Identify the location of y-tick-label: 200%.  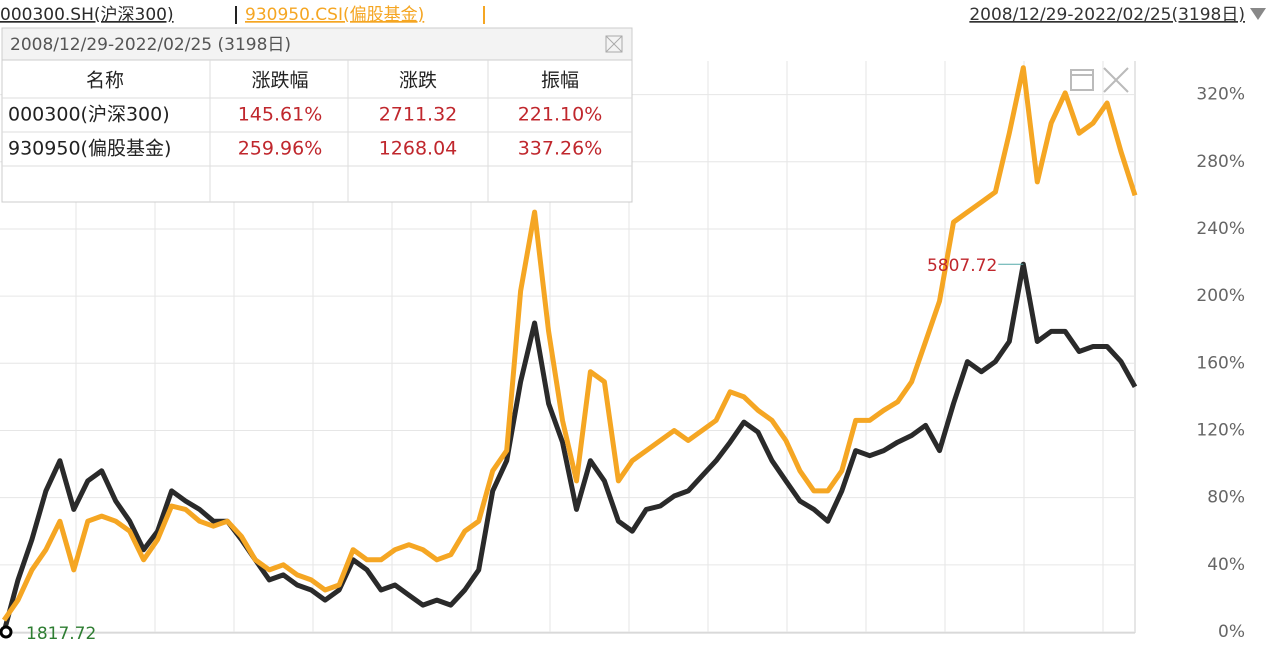
(1220, 296).